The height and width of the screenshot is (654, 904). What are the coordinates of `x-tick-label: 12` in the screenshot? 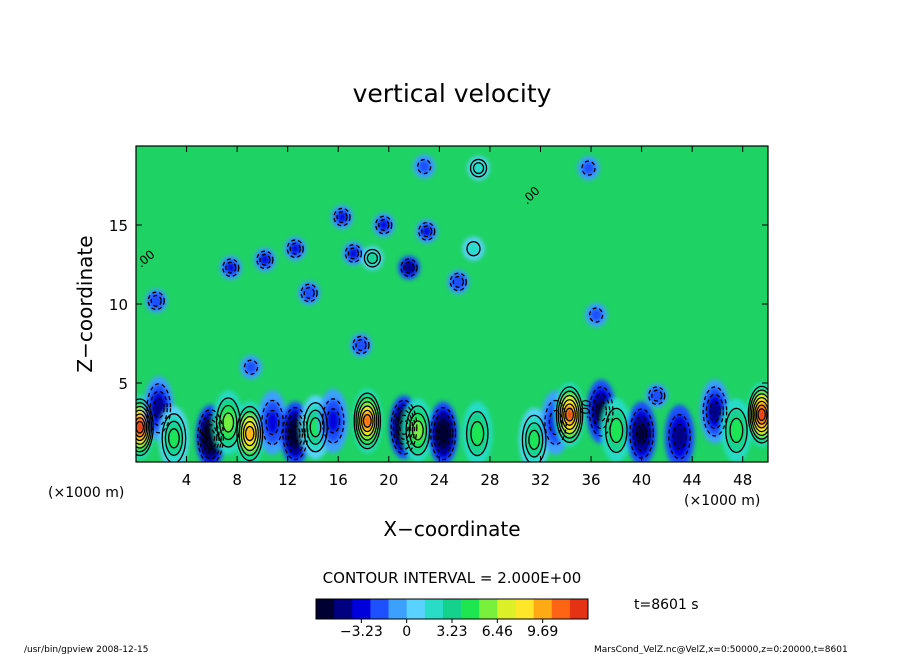 It's located at (287, 480).